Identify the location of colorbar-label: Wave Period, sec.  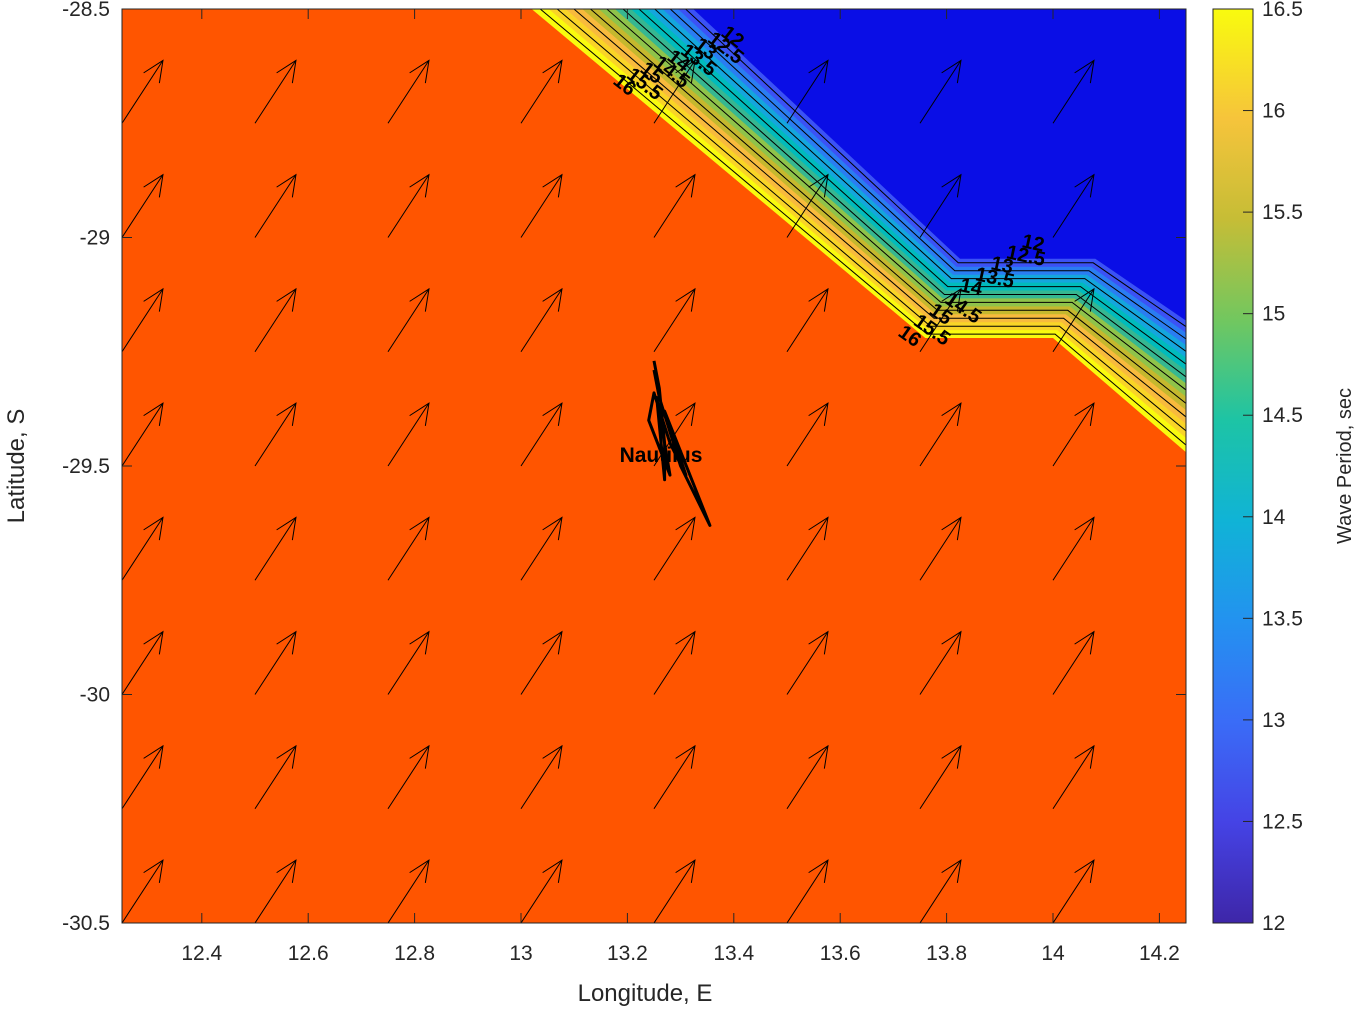
(1345, 466).